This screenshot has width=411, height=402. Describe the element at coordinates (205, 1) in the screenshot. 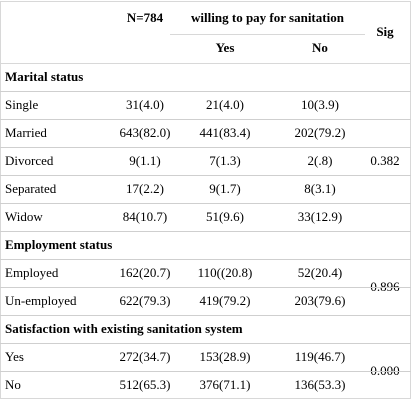

I see `table-top-rule` at that location.